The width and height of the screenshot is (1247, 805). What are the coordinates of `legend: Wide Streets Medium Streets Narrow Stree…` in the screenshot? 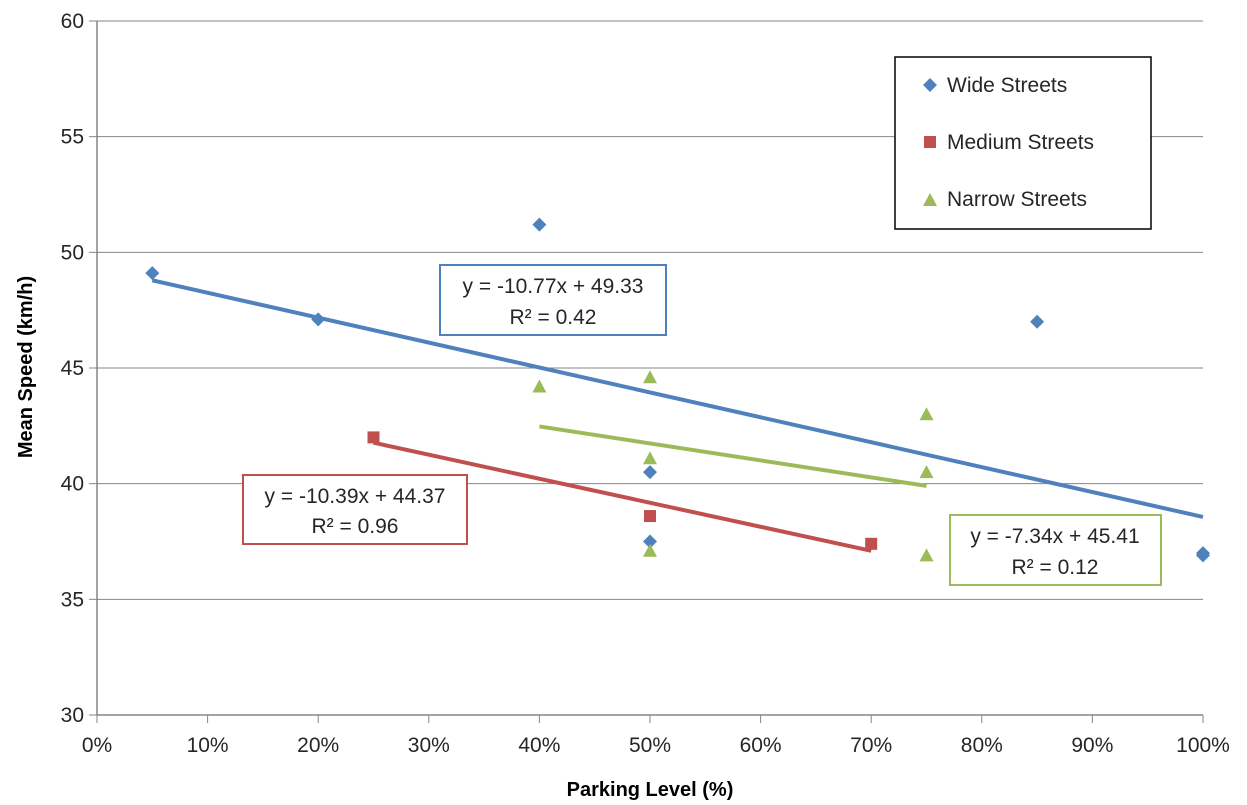 It's located at (1023, 143).